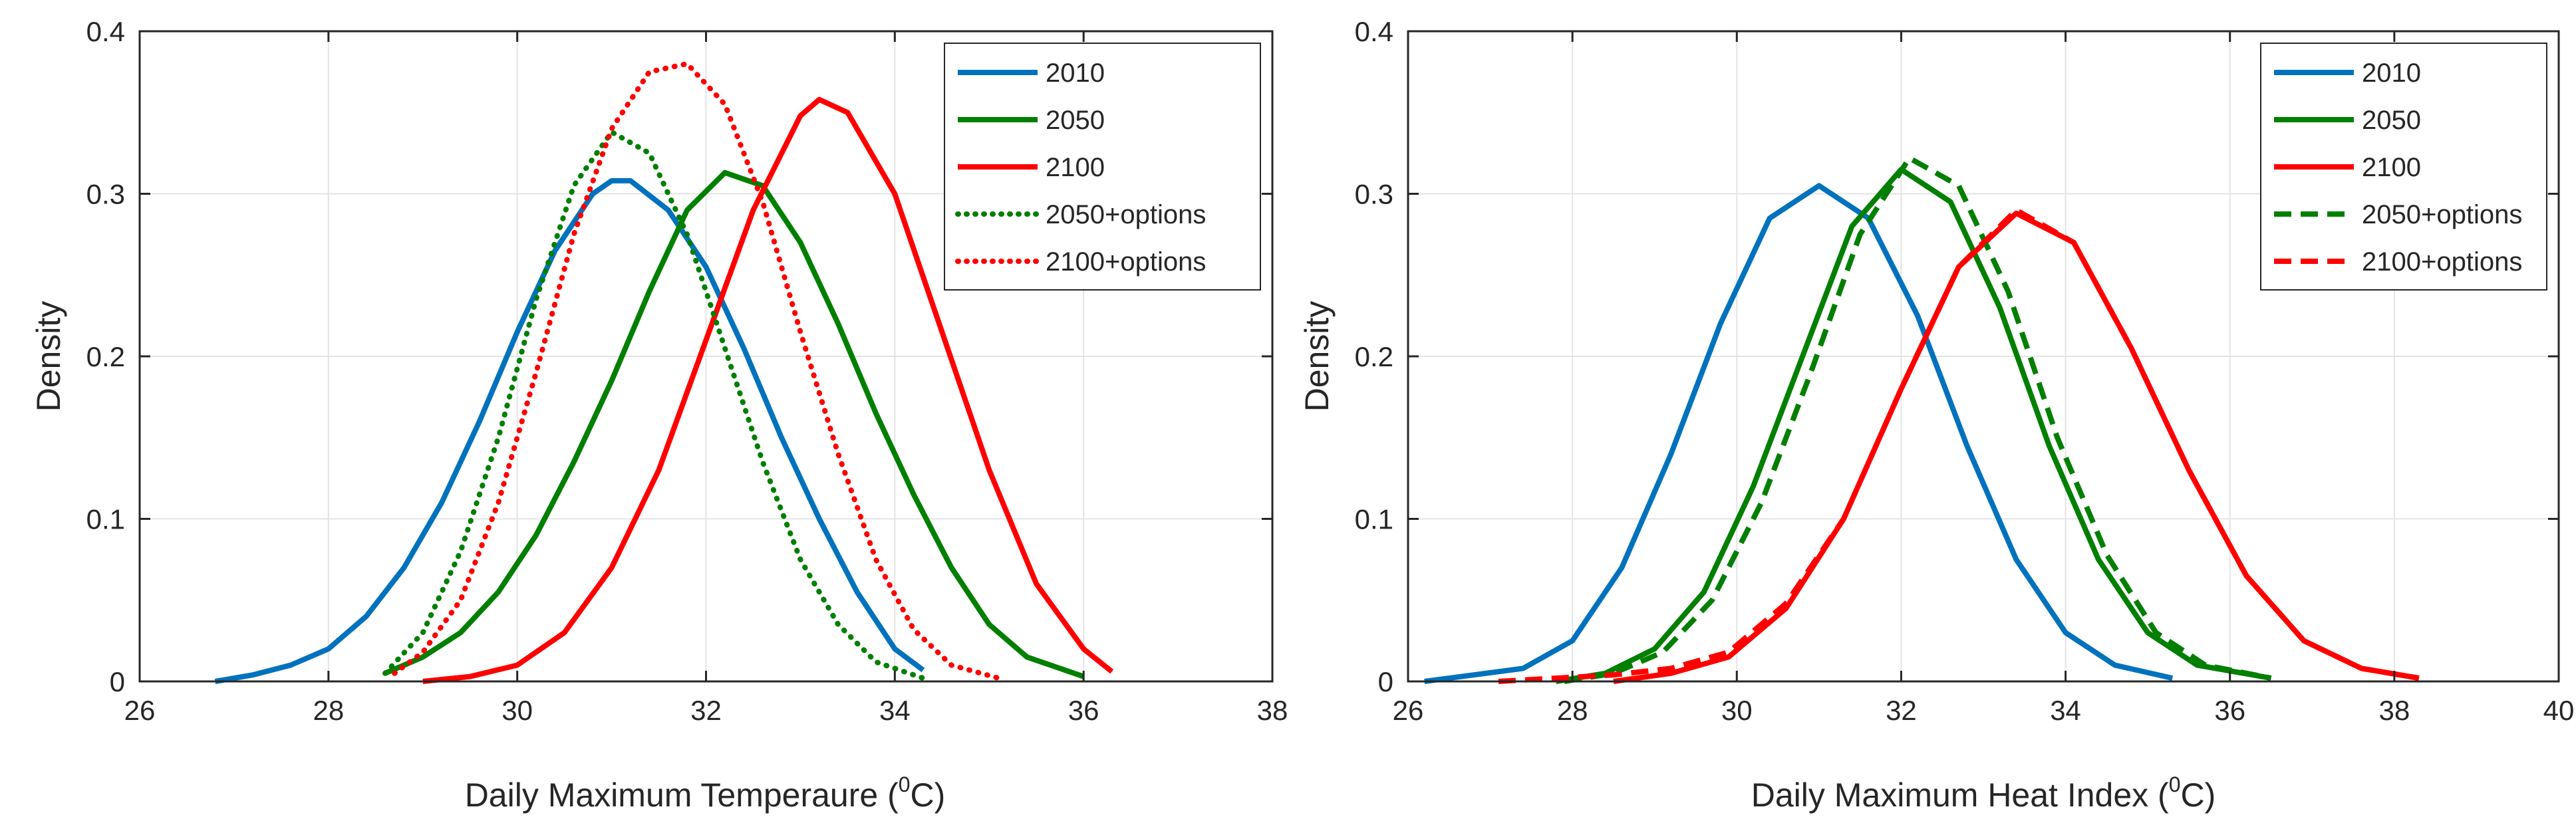  What do you see at coordinates (682, 795) in the screenshot?
I see `x-axis-label-text: Daily Maximum Temperaure (` at bounding box center [682, 795].